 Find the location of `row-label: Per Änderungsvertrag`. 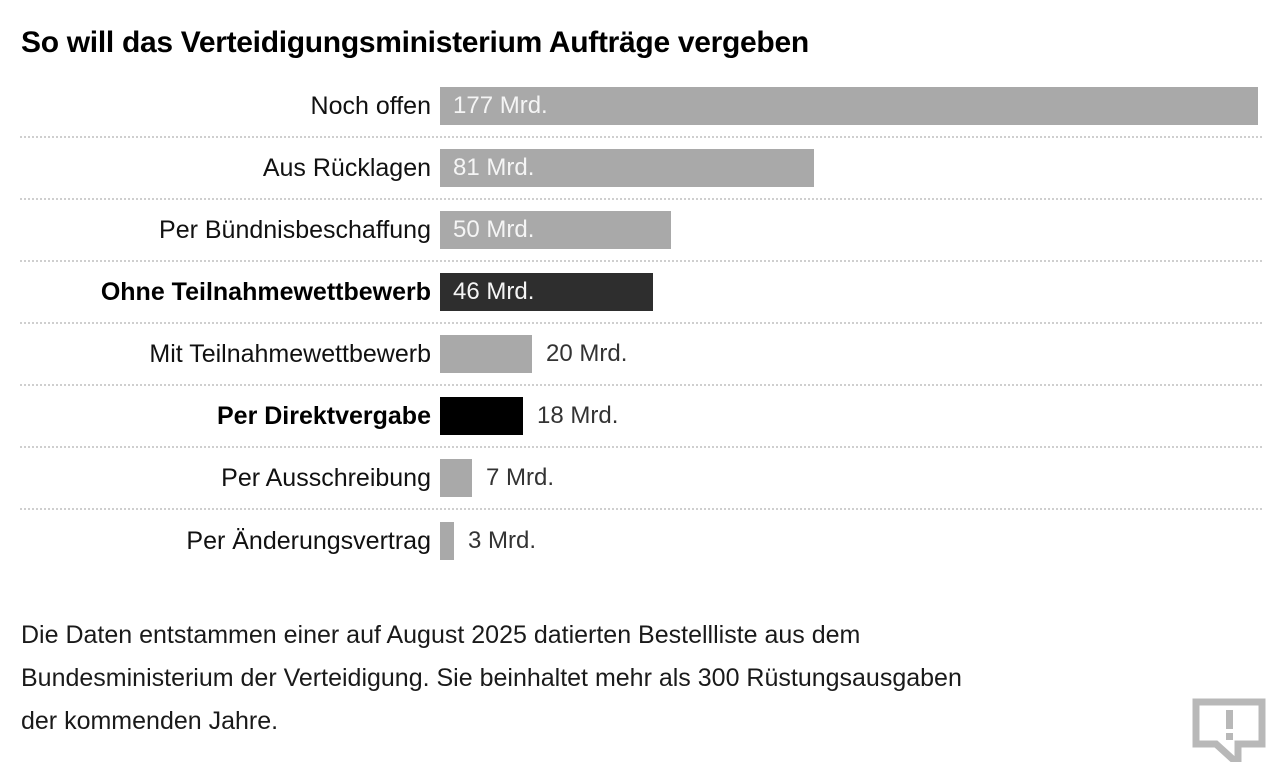

row-label: Per Änderungsvertrag is located at coordinates (308, 540).